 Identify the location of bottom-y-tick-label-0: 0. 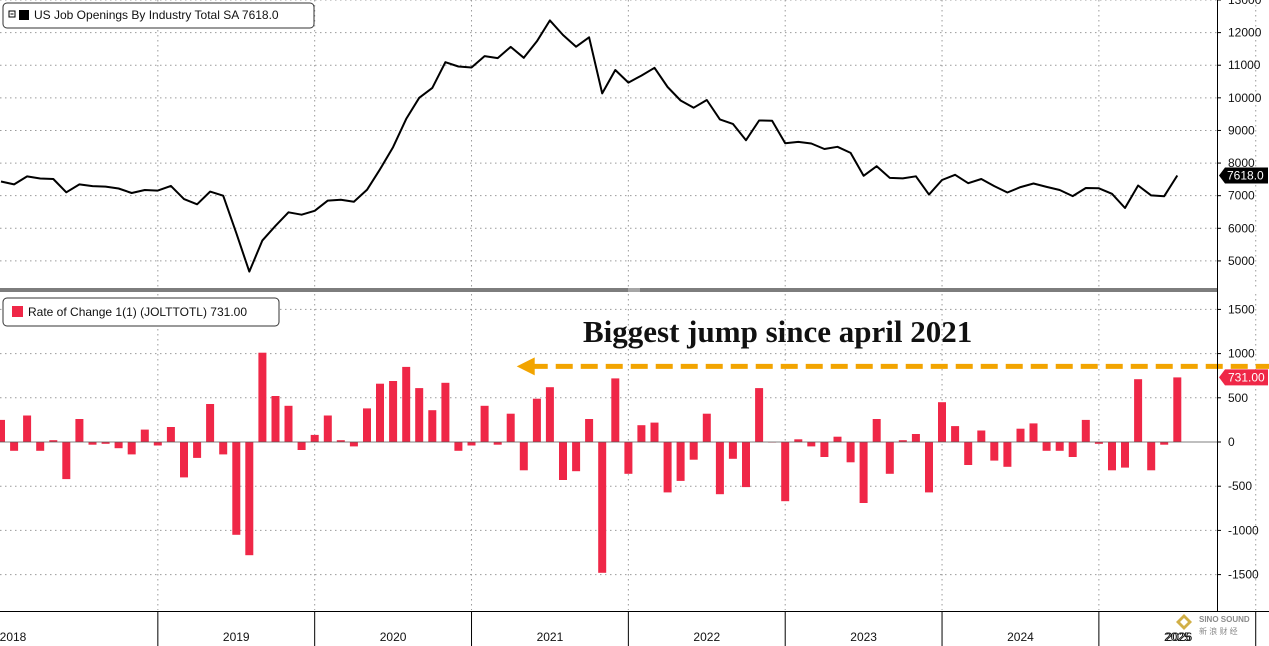
(1231, 442).